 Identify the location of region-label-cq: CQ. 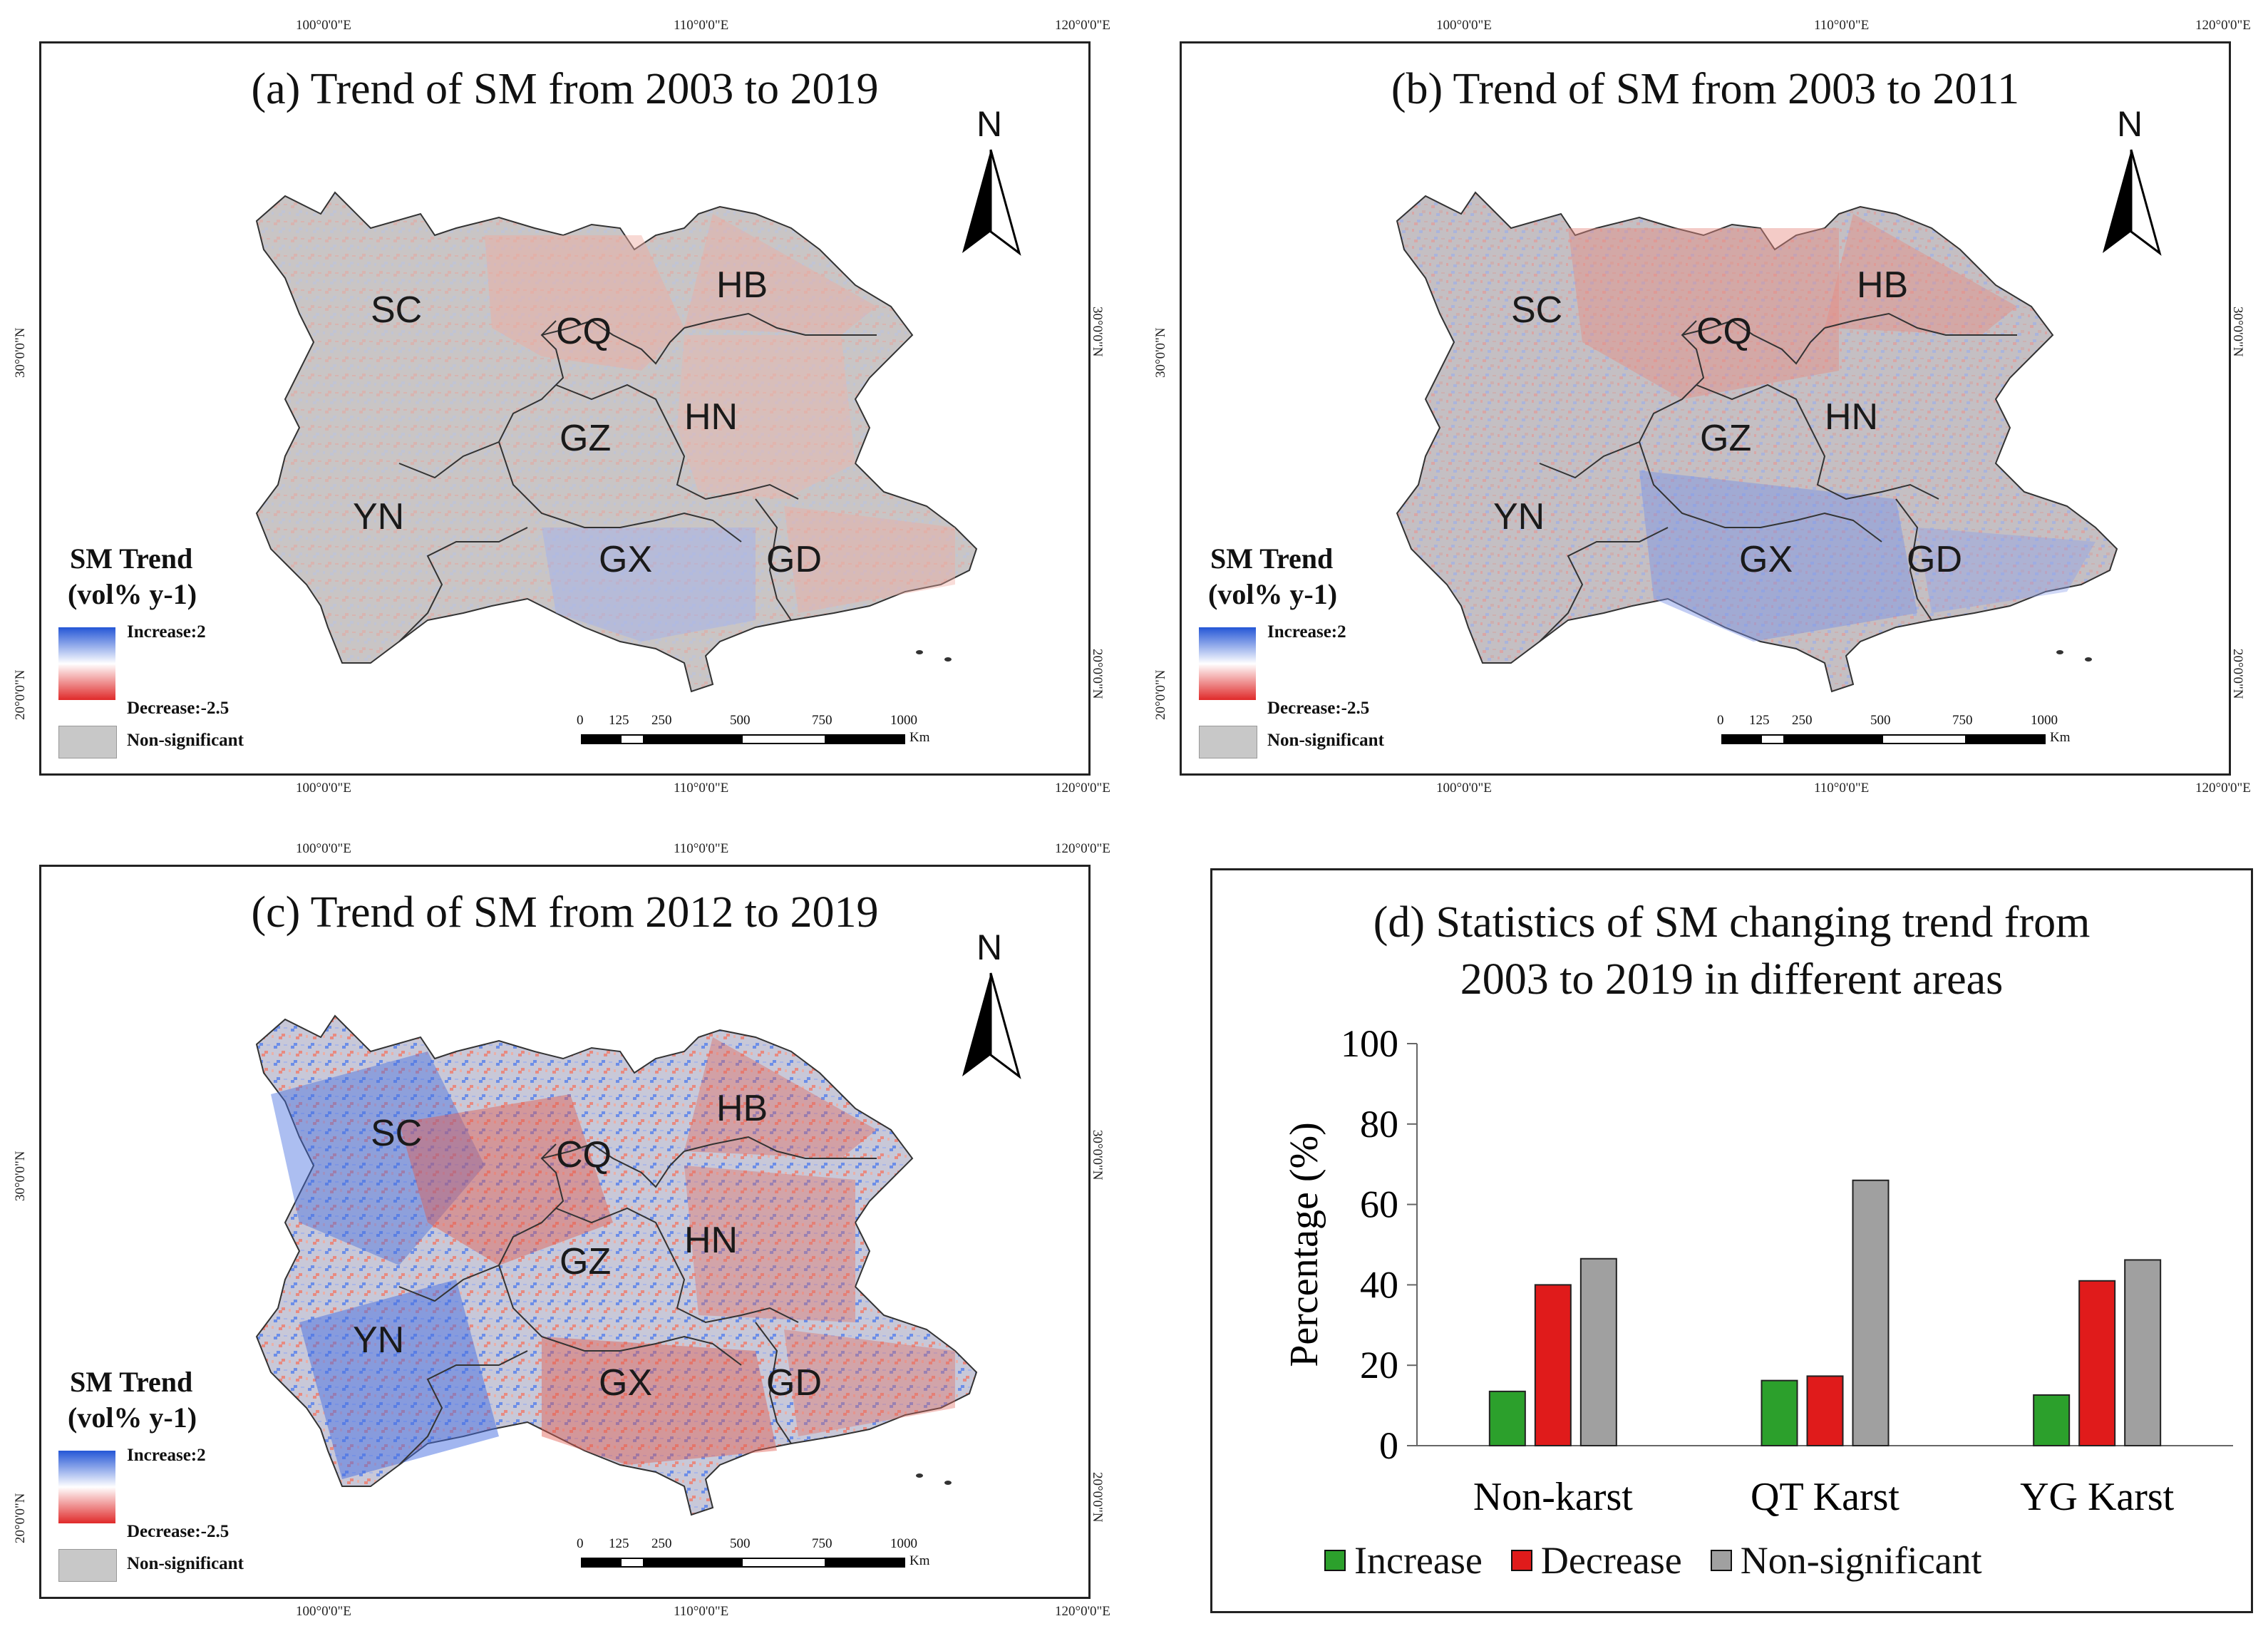
(1724, 331).